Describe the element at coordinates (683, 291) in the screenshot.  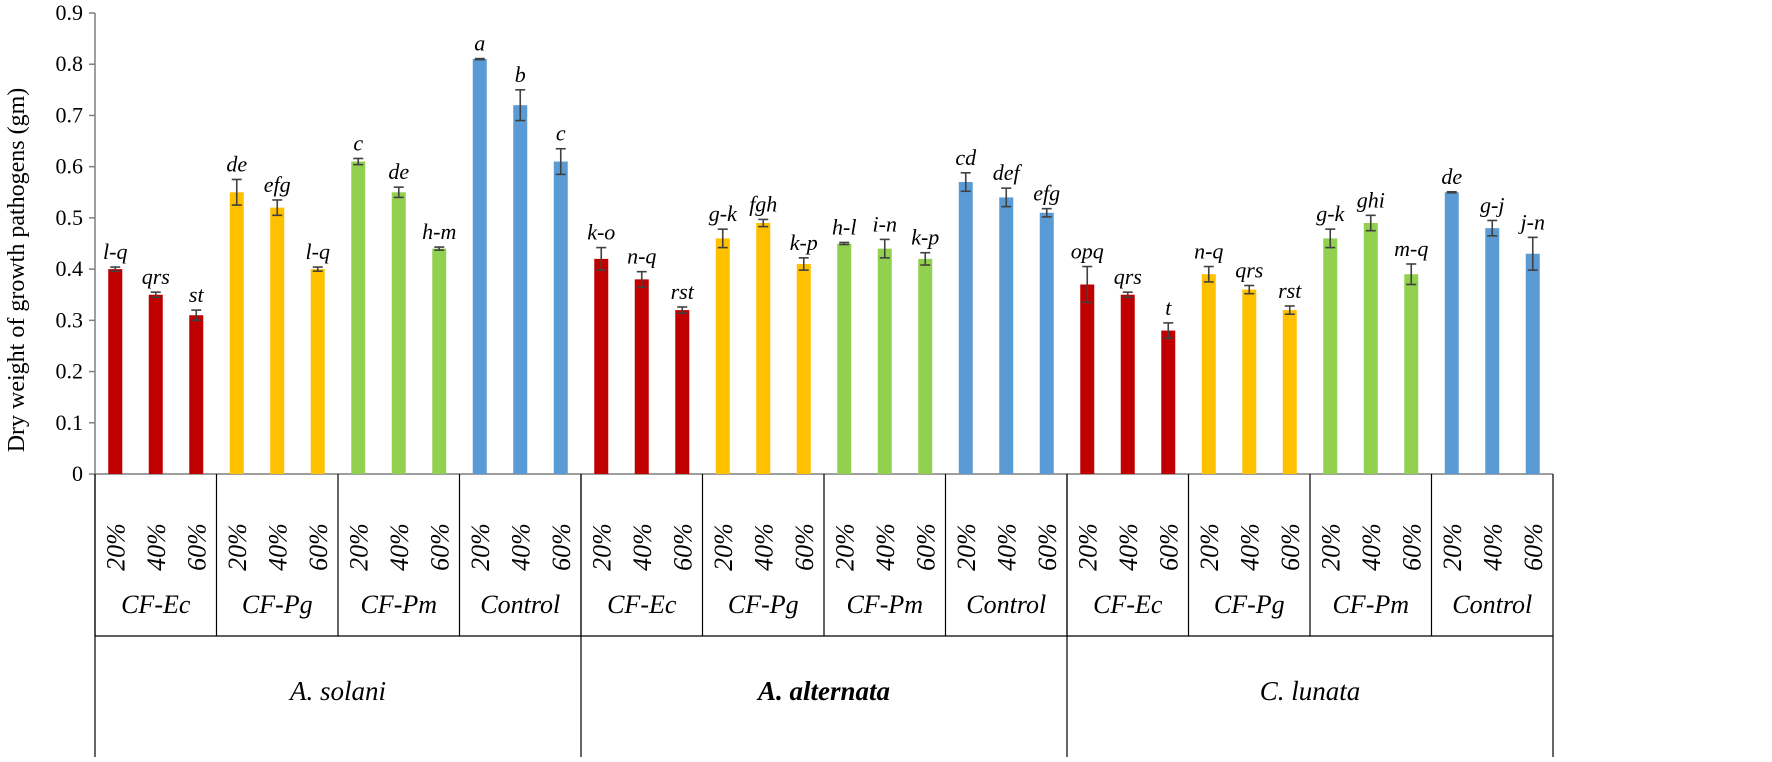
I see `significance-letter: rst` at that location.